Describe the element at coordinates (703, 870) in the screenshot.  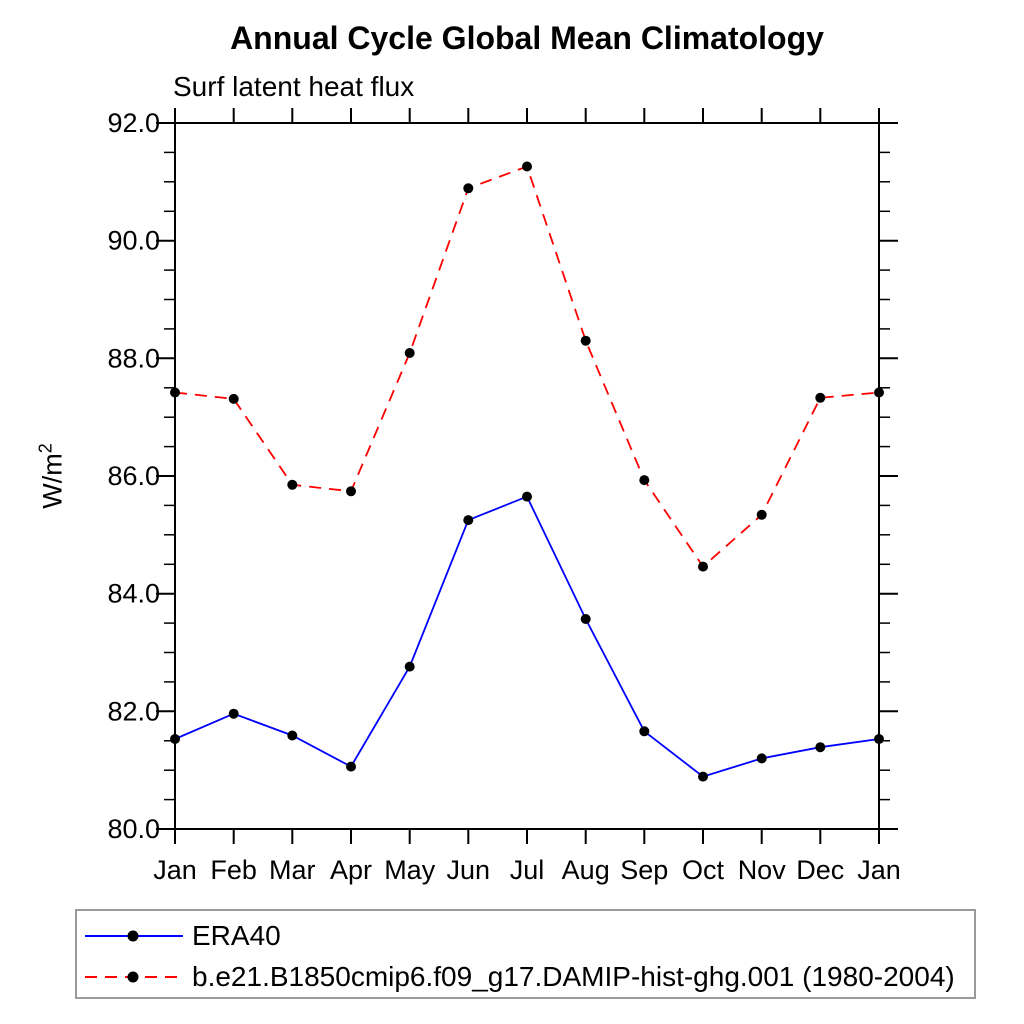
I see `x-tick-label: Oct` at that location.